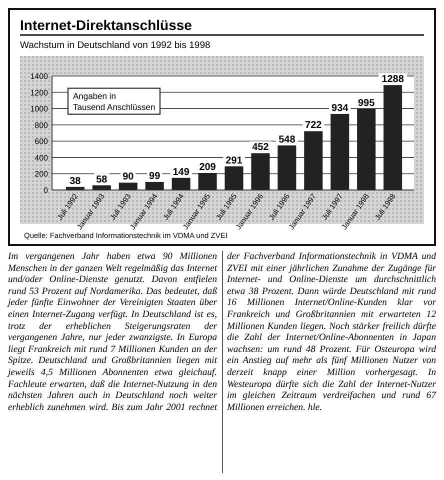 The image size is (444, 480). Describe the element at coordinates (181, 172) in the screenshot. I see `data-label: 149` at that location.